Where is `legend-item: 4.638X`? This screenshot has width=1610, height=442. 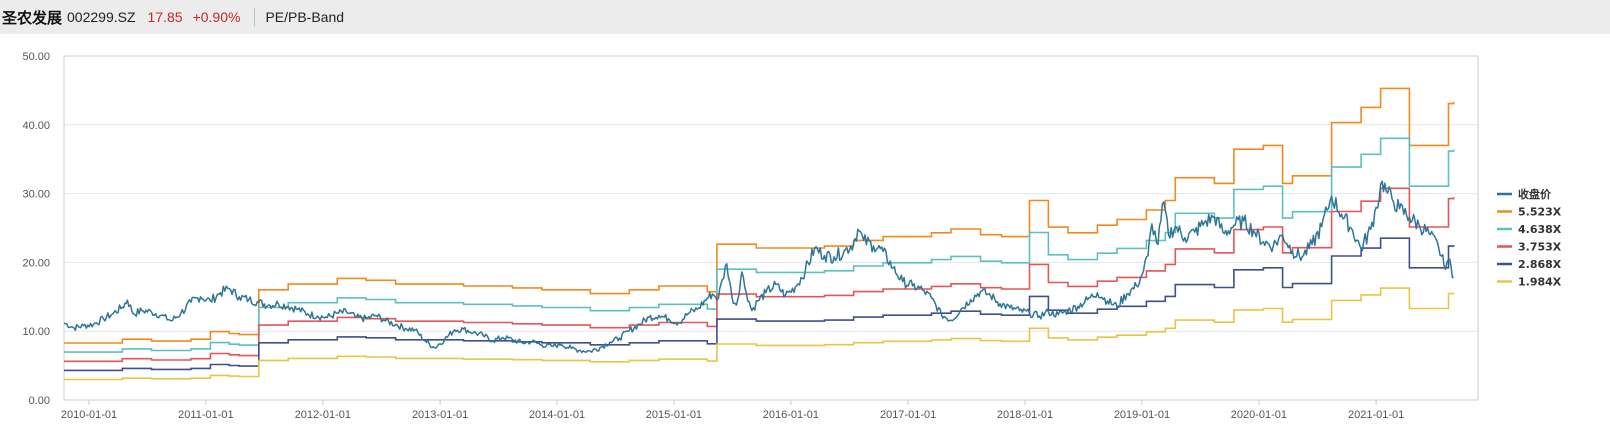 legend-item: 4.638X is located at coordinates (1529, 229).